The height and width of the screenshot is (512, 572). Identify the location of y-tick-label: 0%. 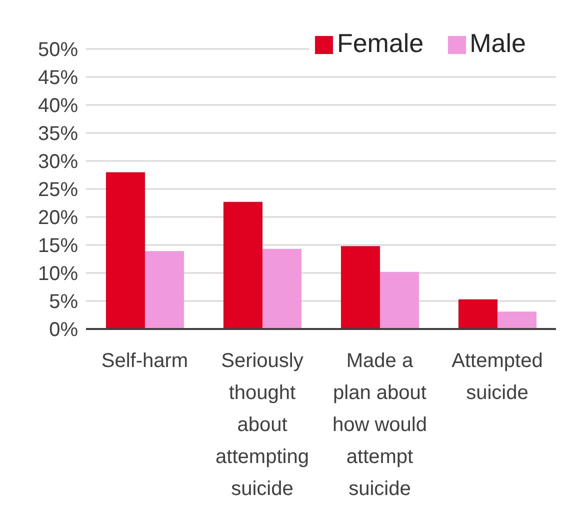
(63, 330).